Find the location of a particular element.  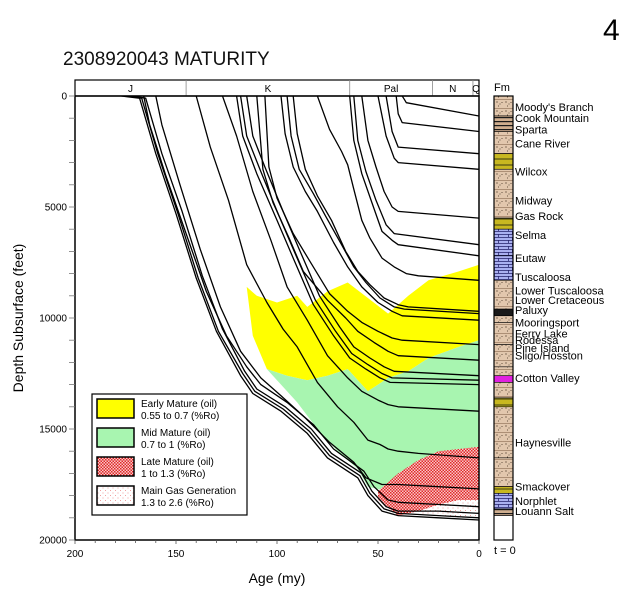

legend-range: 0.7 to 1 (%Ro) is located at coordinates (173, 445).